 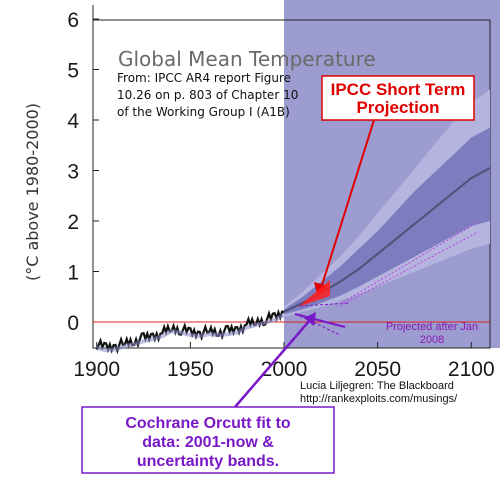 I want to click on ipcc-annotation-line-2: Projection, so click(x=397, y=107).